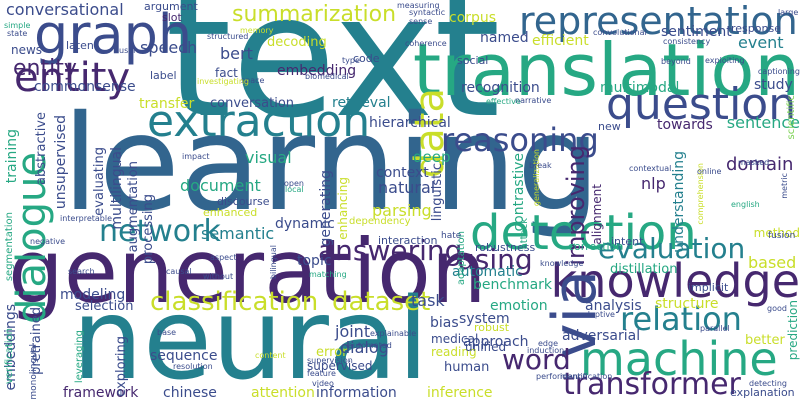  I want to click on cloud-word-attack: attack, so click(525, 233).